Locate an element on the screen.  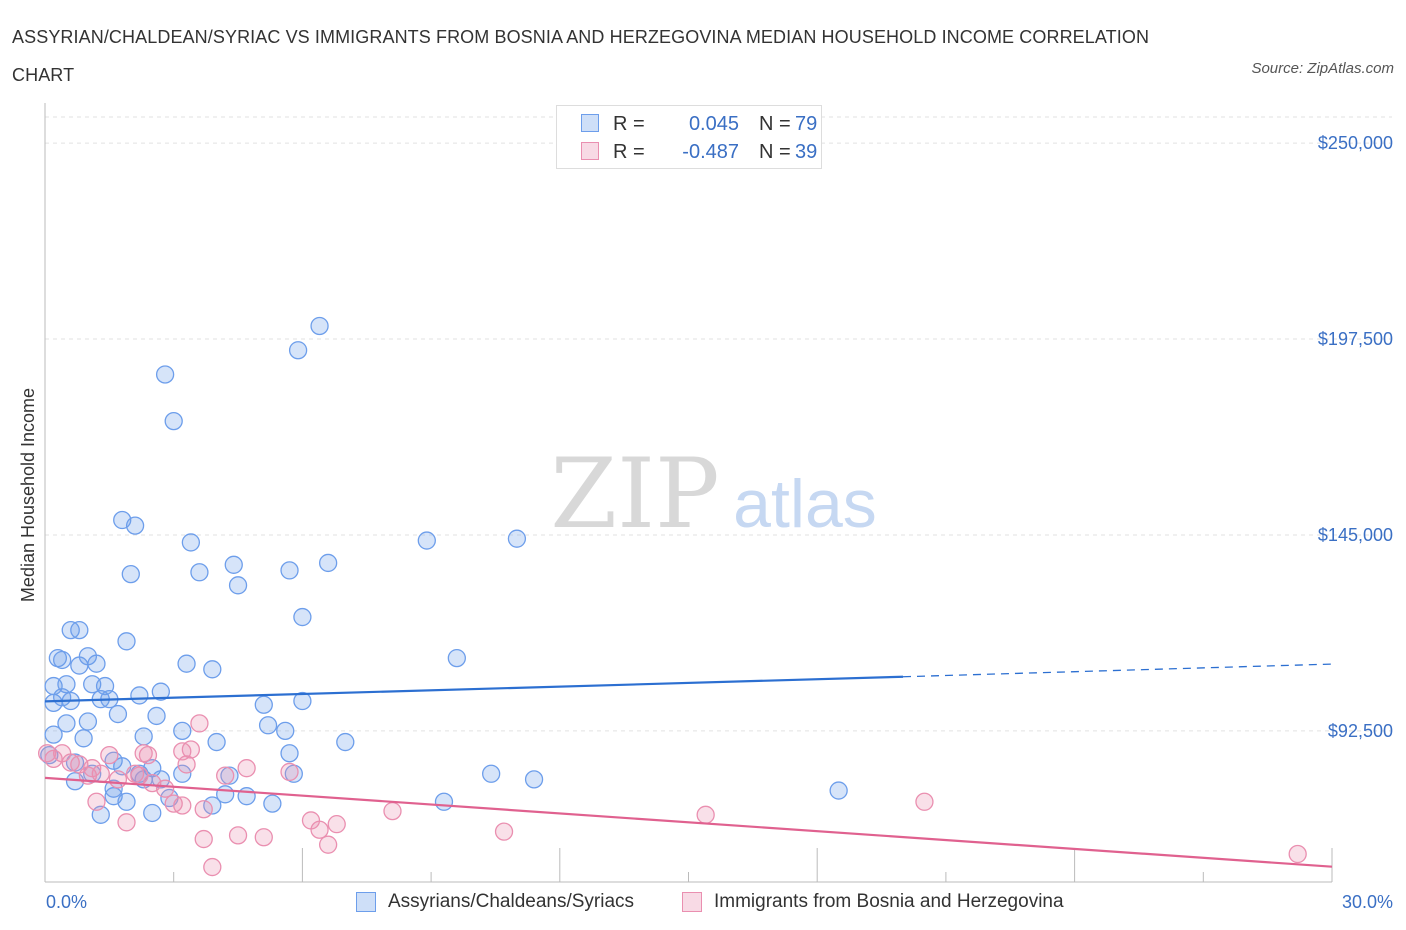
trend-line-bosnia is located at coordinates (688, 822).